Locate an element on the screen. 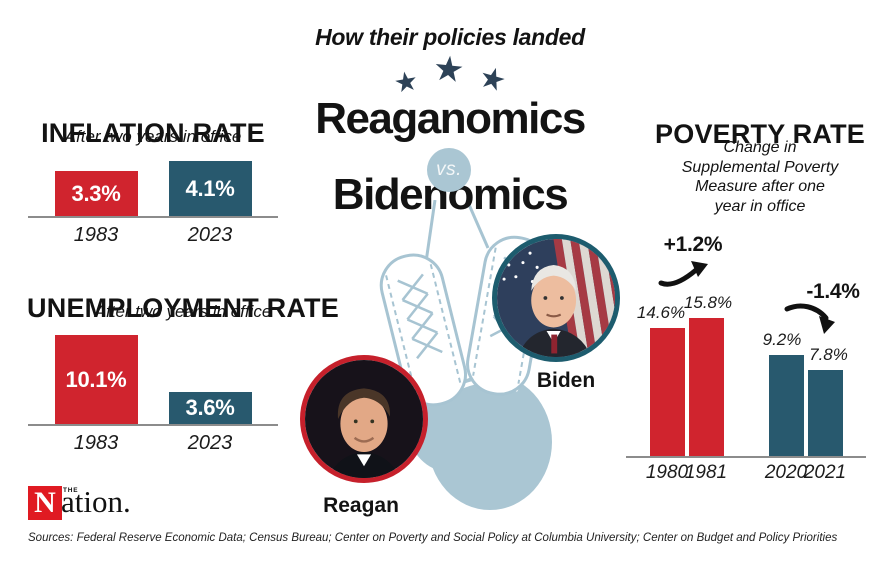  poverty-value-label-1980: 14.6% is located at coordinates (661, 312).